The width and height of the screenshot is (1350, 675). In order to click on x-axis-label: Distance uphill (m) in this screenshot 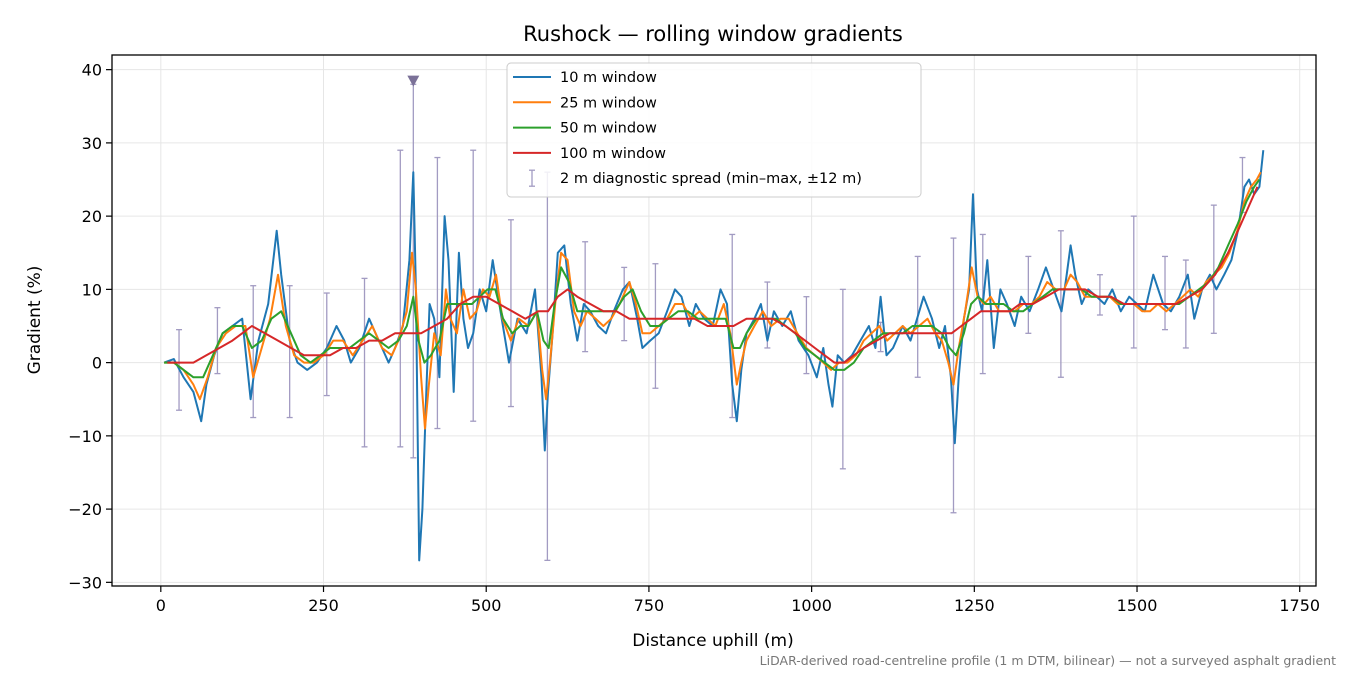, I will do `click(712, 641)`.